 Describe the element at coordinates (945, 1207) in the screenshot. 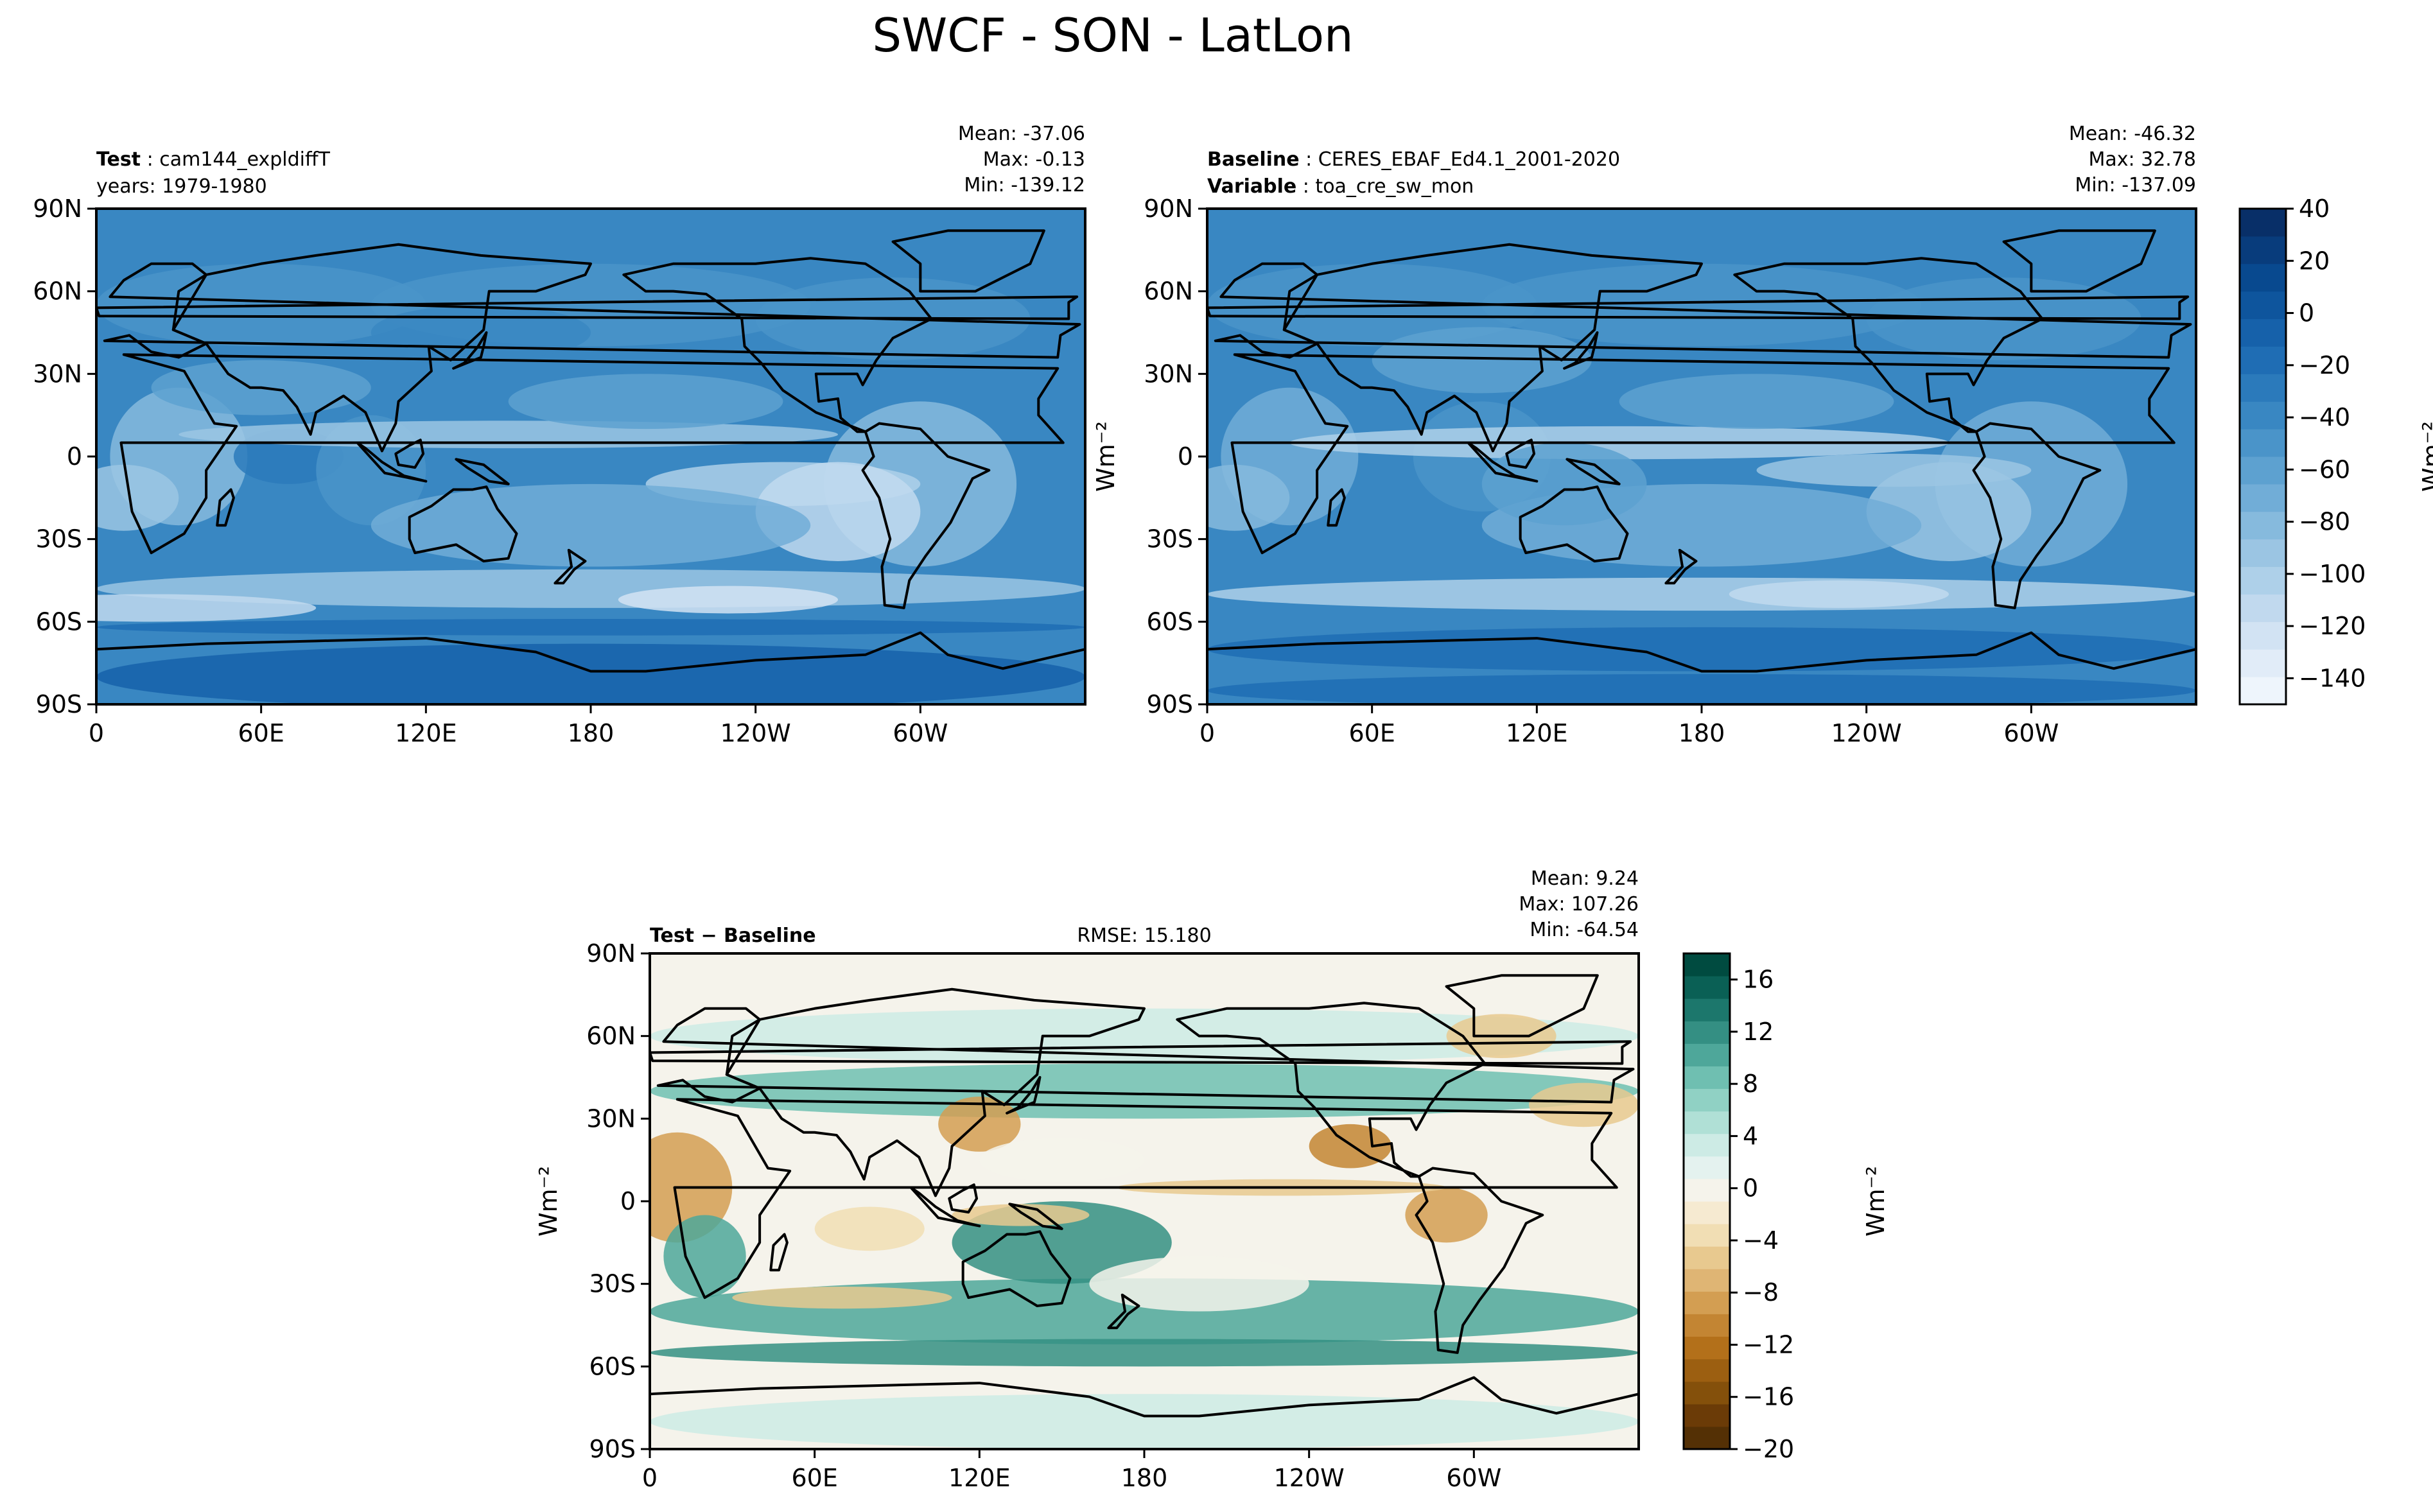

I see `coastline-indonesia` at that location.